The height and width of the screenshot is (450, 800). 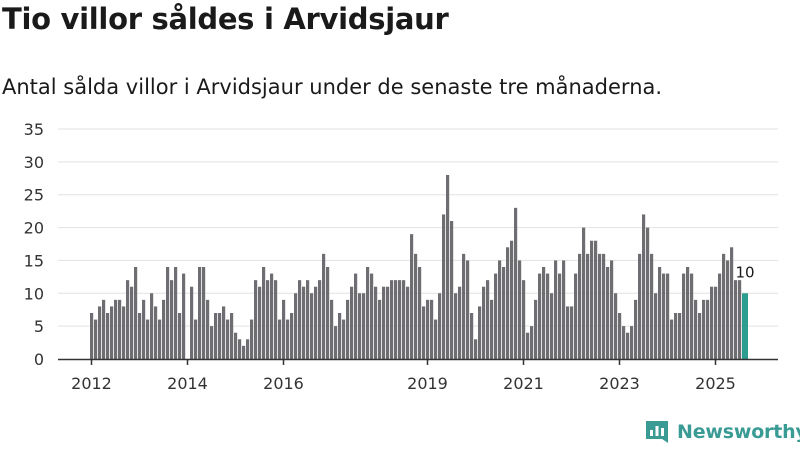 I want to click on x-tick-label: 2025, so click(x=715, y=383).